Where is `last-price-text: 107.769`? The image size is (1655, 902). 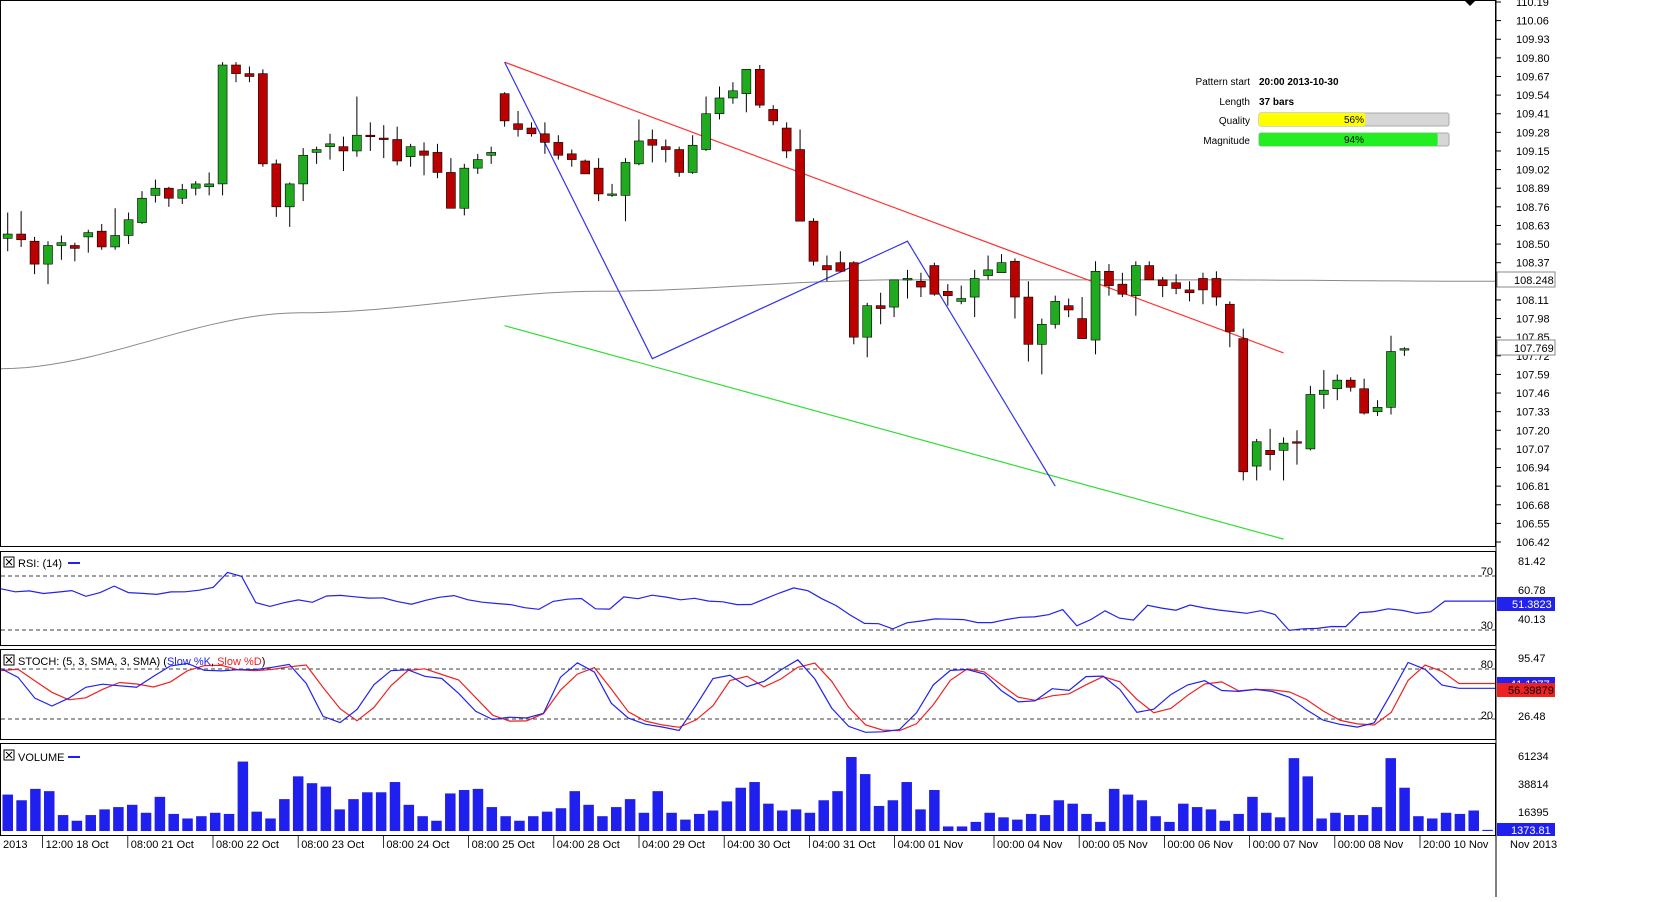 last-price-text: 107.769 is located at coordinates (1534, 349).